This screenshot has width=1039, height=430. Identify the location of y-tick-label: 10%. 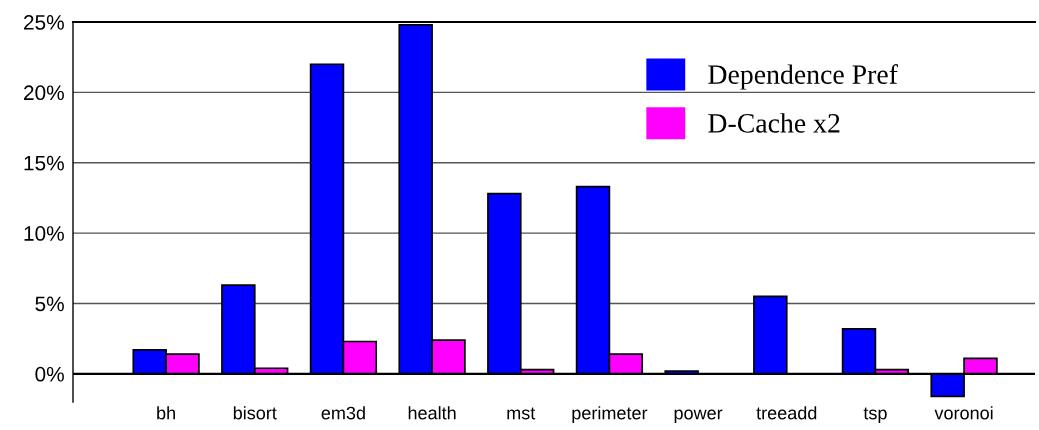
(44, 233).